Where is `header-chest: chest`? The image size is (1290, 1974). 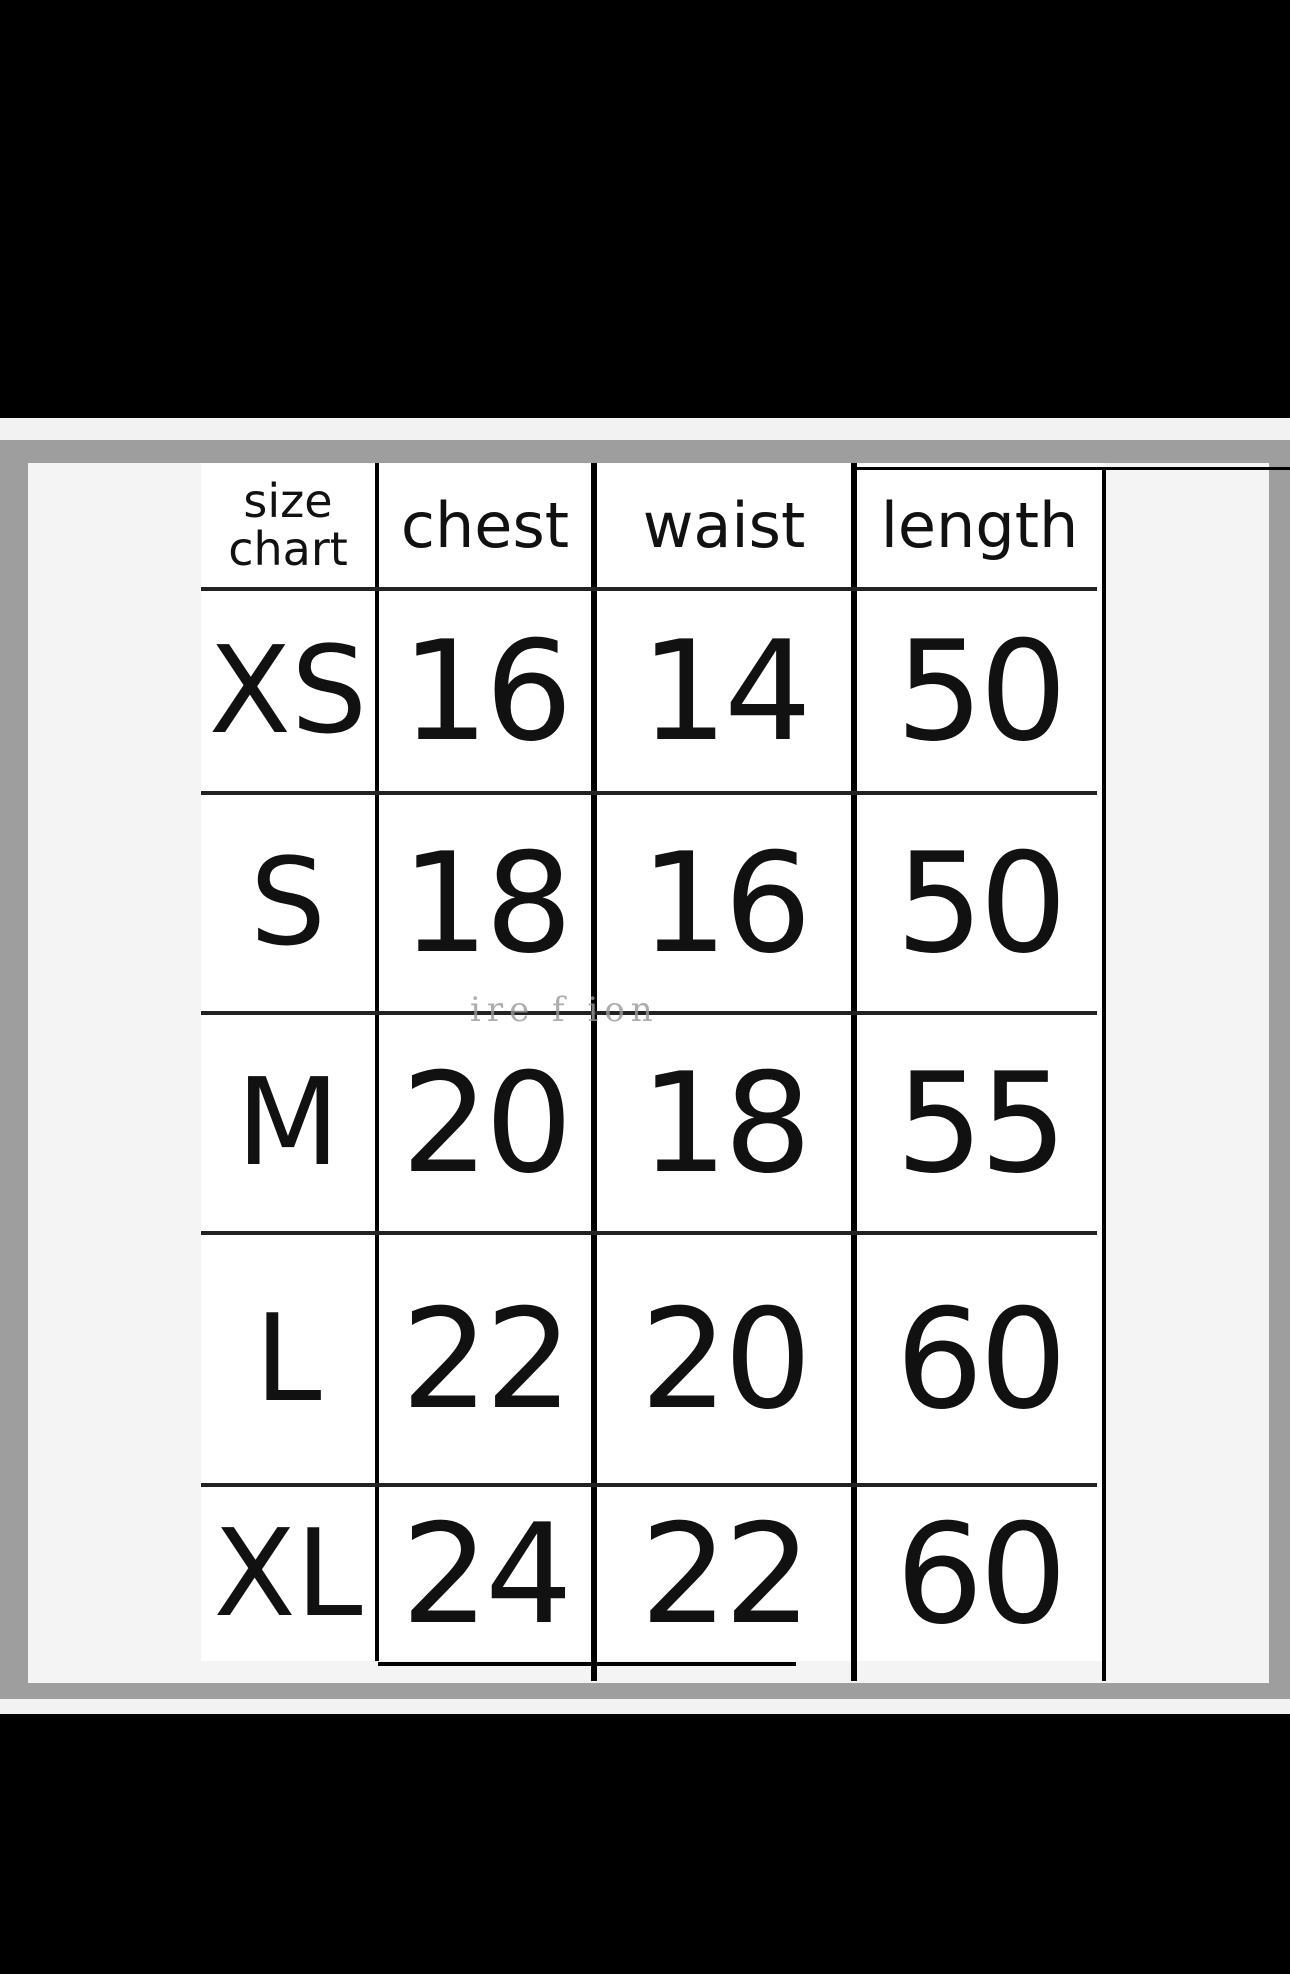 header-chest: chest is located at coordinates (485, 525).